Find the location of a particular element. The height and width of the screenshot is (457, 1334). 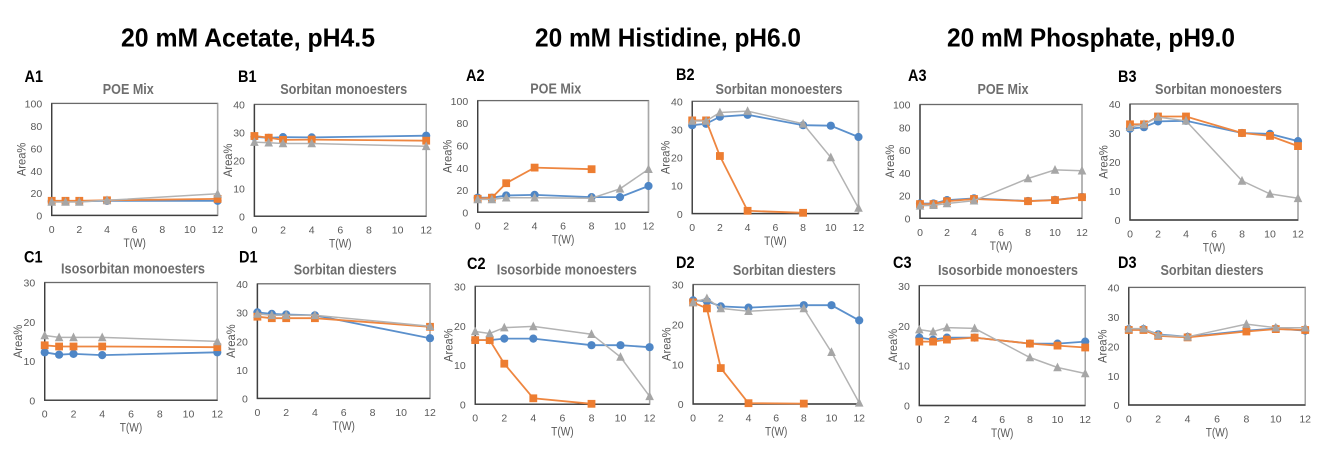

svg-text: C2 is located at coordinates (476, 263).